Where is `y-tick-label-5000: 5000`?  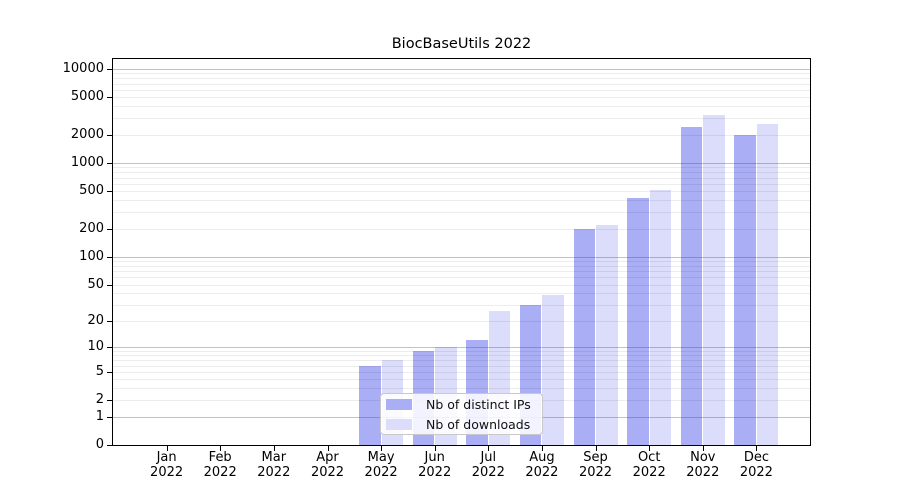 y-tick-label-5000: 5000 is located at coordinates (87, 97).